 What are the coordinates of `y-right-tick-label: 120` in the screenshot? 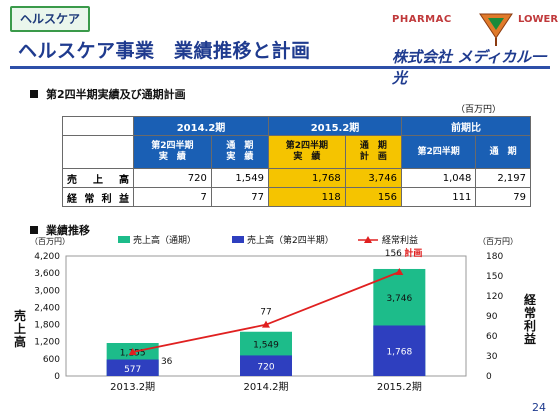 It's located at (494, 297).